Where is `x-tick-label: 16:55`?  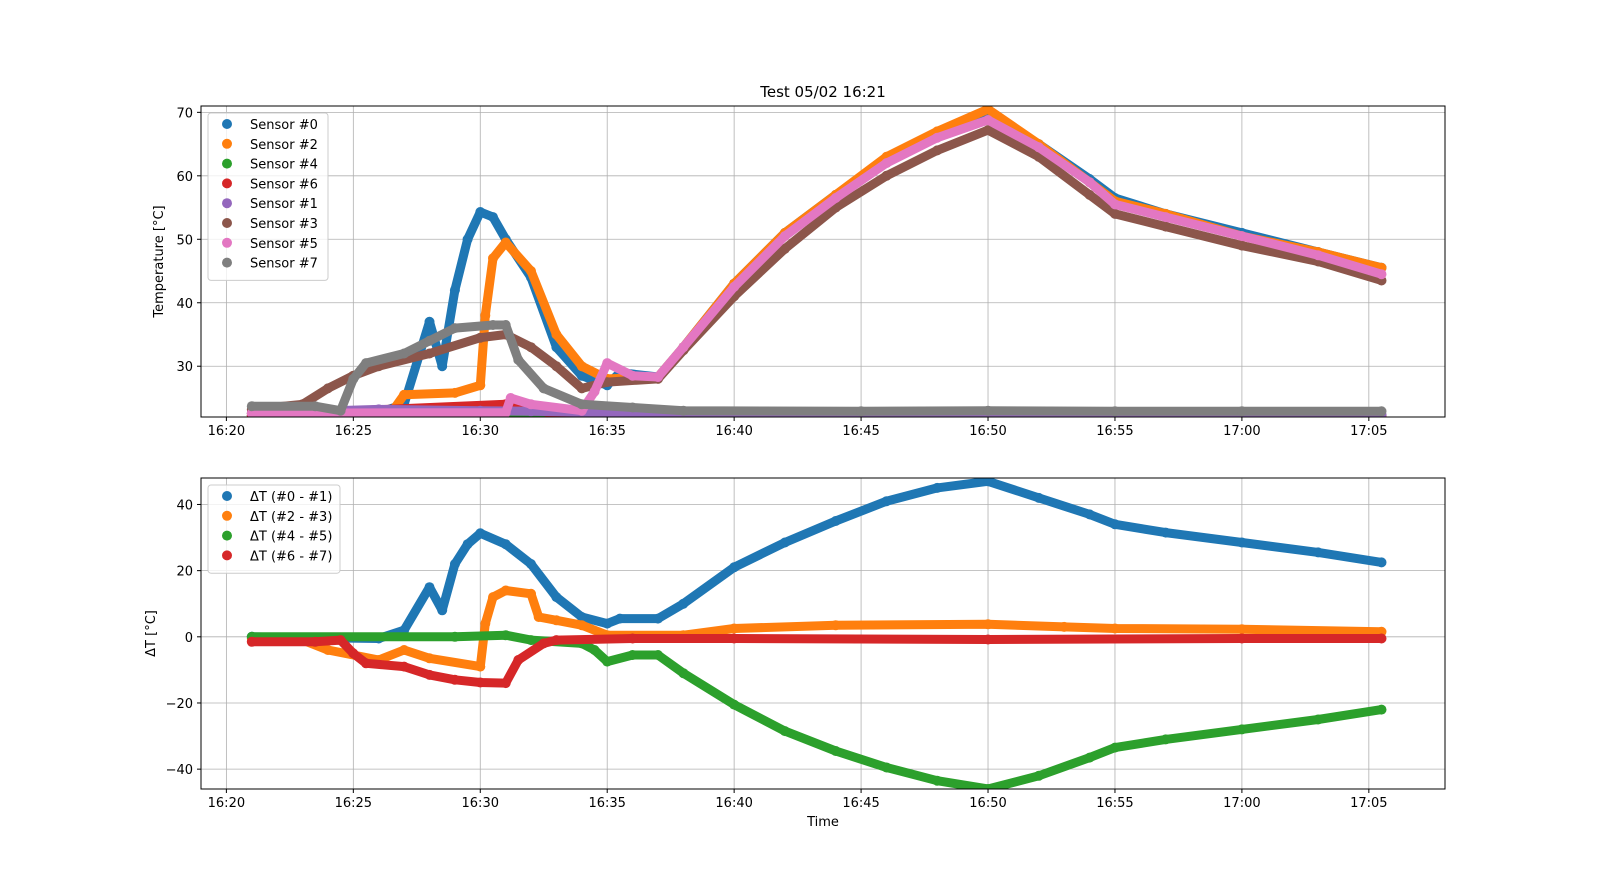
x-tick-label: 16:55 is located at coordinates (1114, 803).